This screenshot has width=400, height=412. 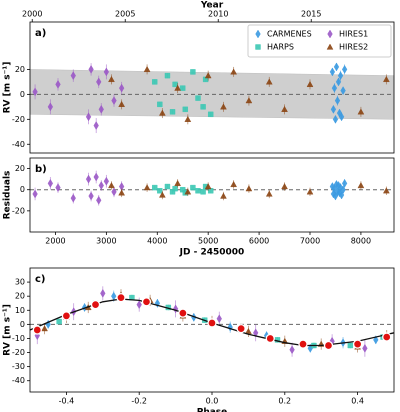 I want to click on x-tick-label: 0.0, so click(x=212, y=401).